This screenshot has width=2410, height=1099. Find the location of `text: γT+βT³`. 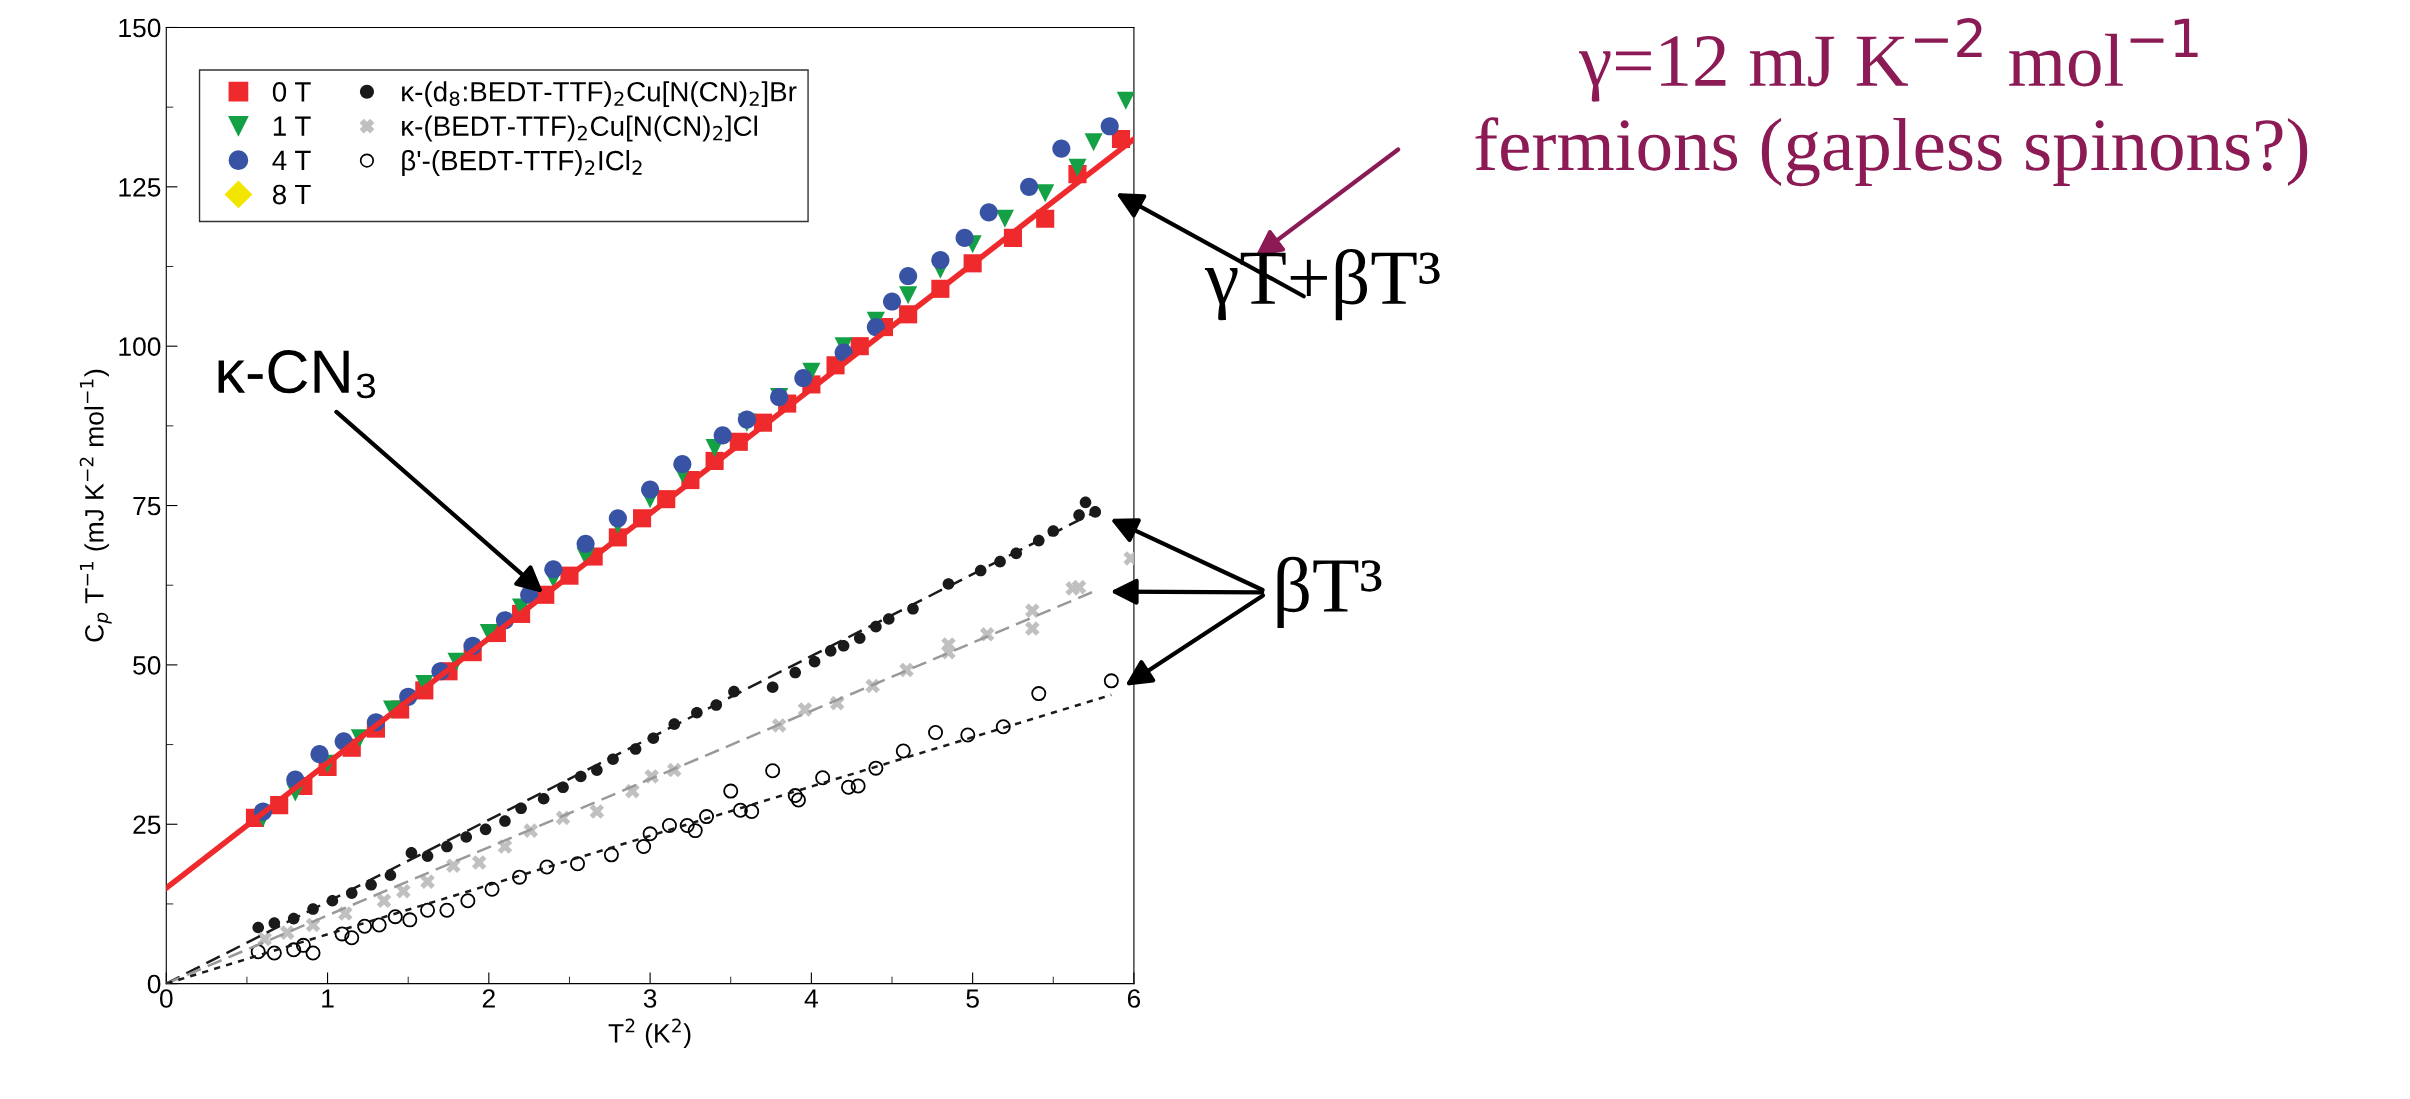

text: γT+βT³ is located at coordinates (1322, 284).